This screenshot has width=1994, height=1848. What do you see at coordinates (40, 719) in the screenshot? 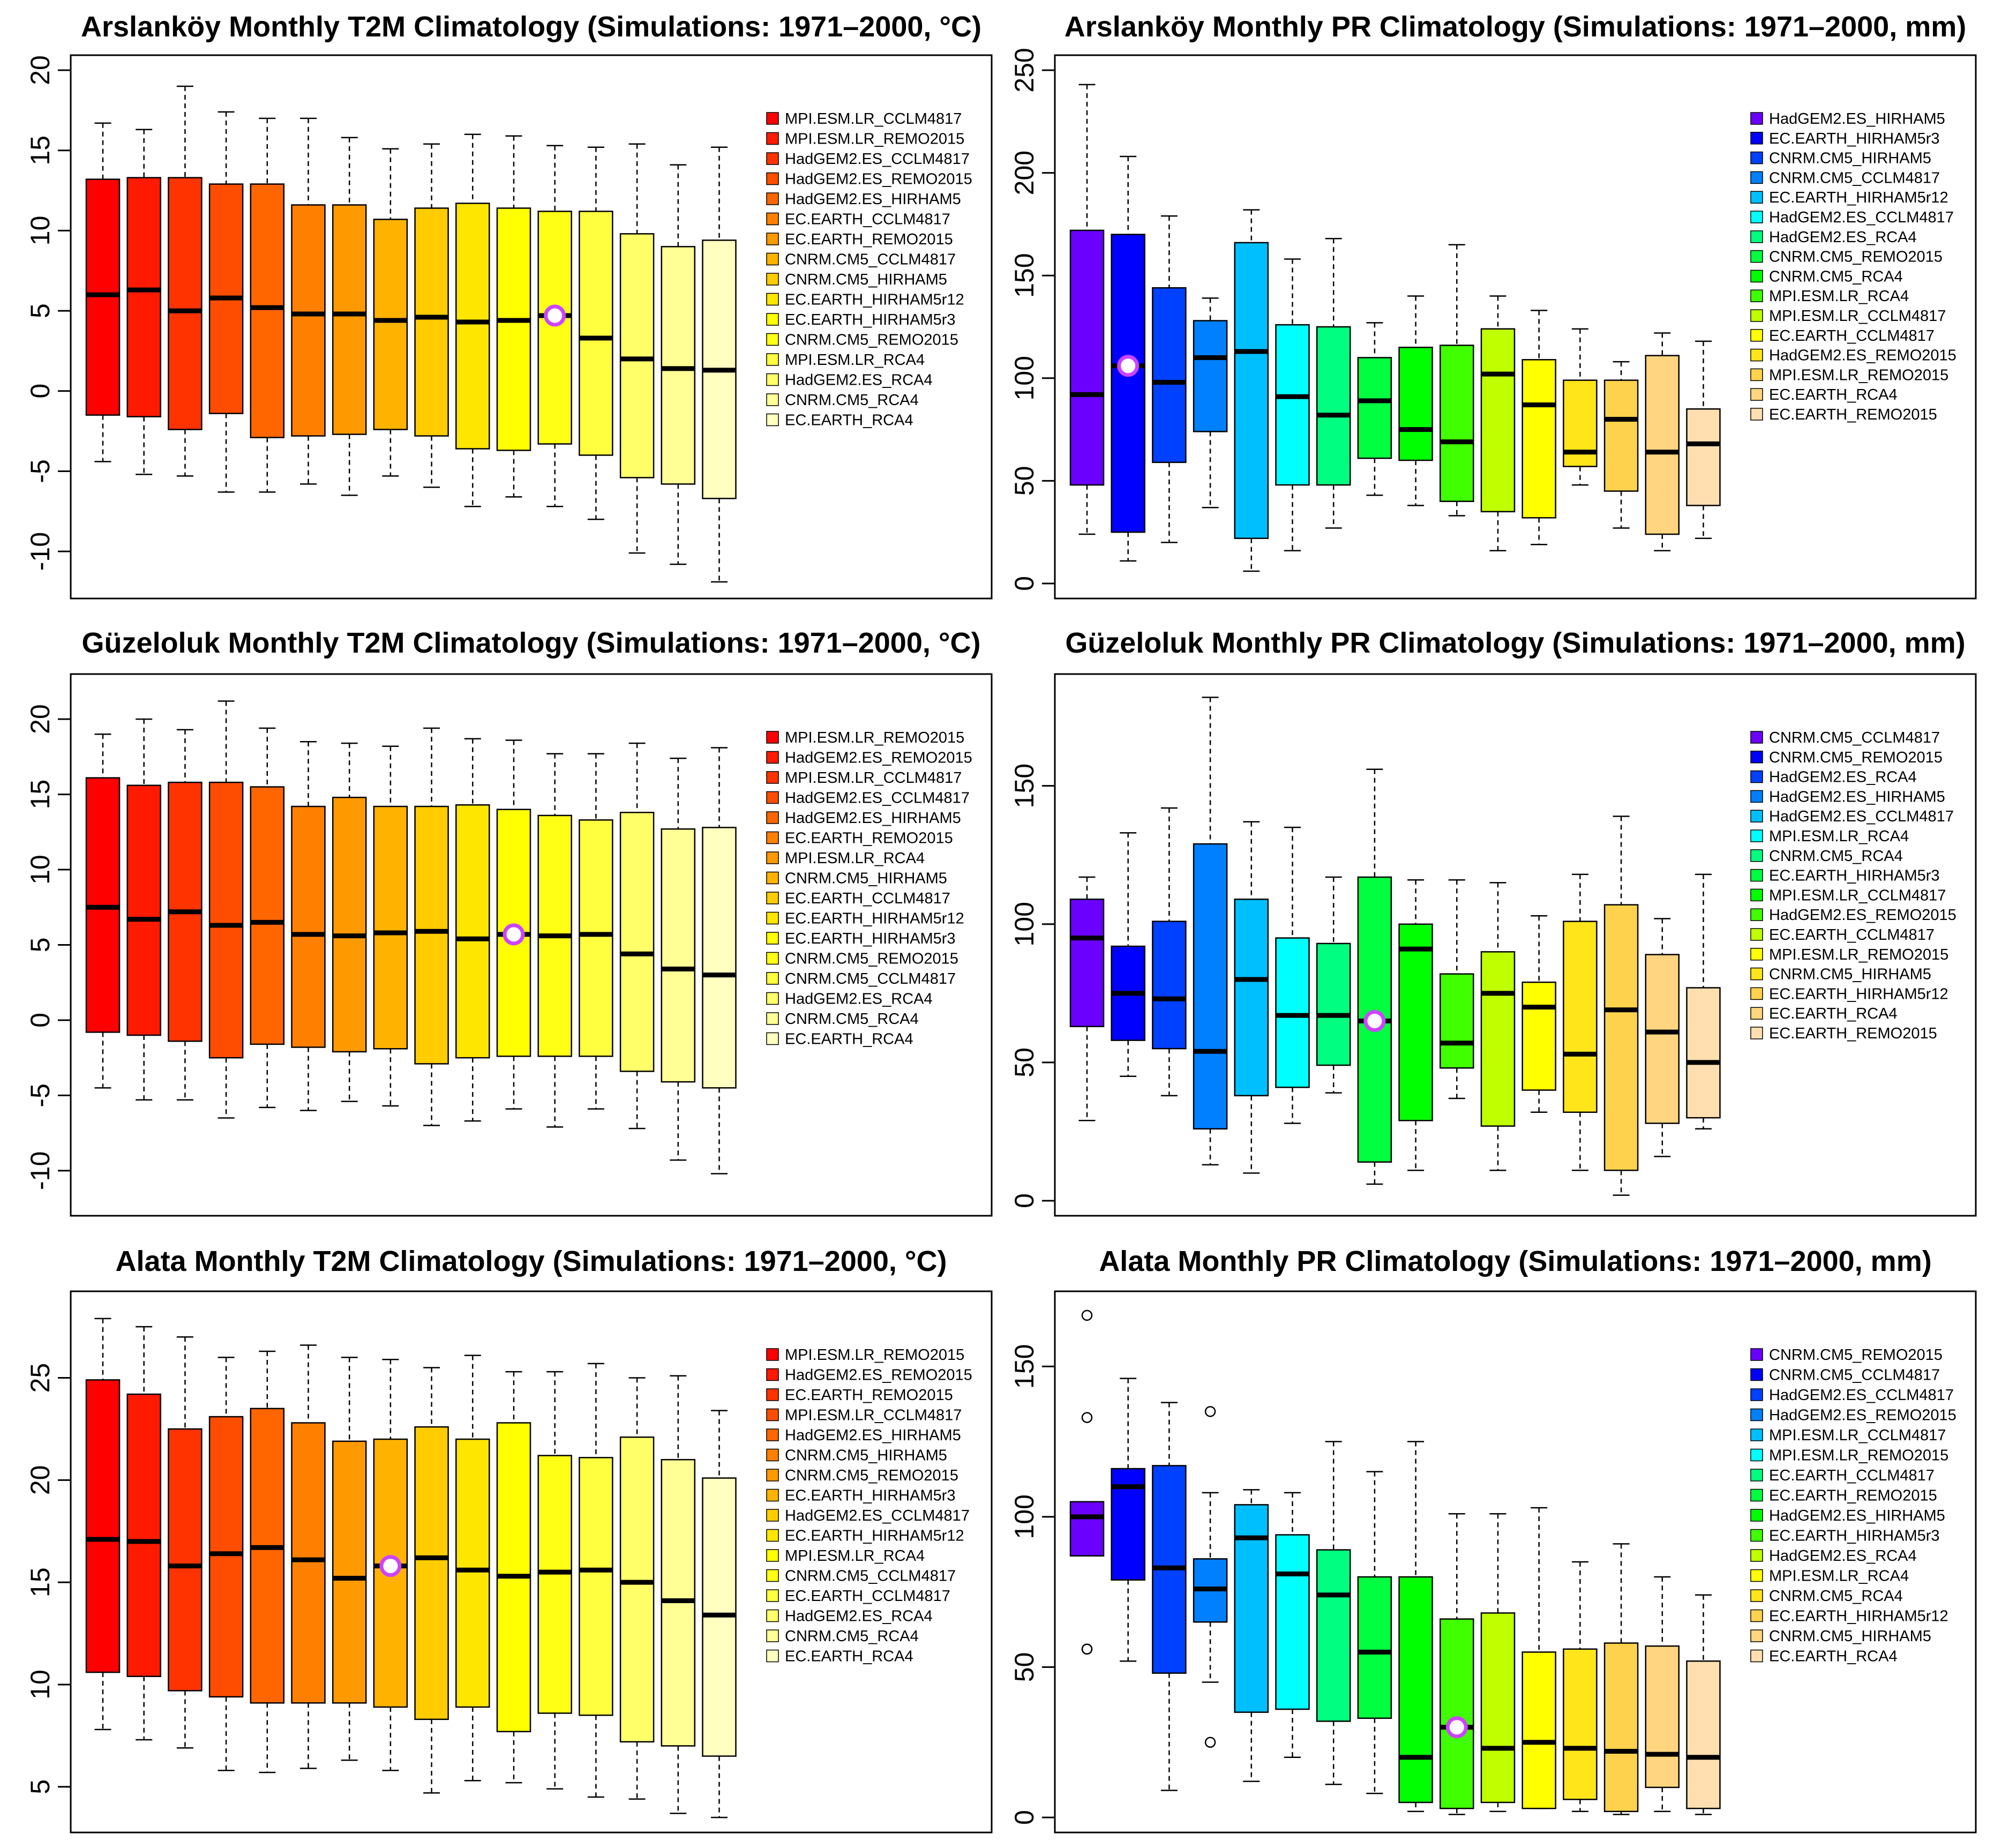
I see `y-tick-label: 20` at bounding box center [40, 719].